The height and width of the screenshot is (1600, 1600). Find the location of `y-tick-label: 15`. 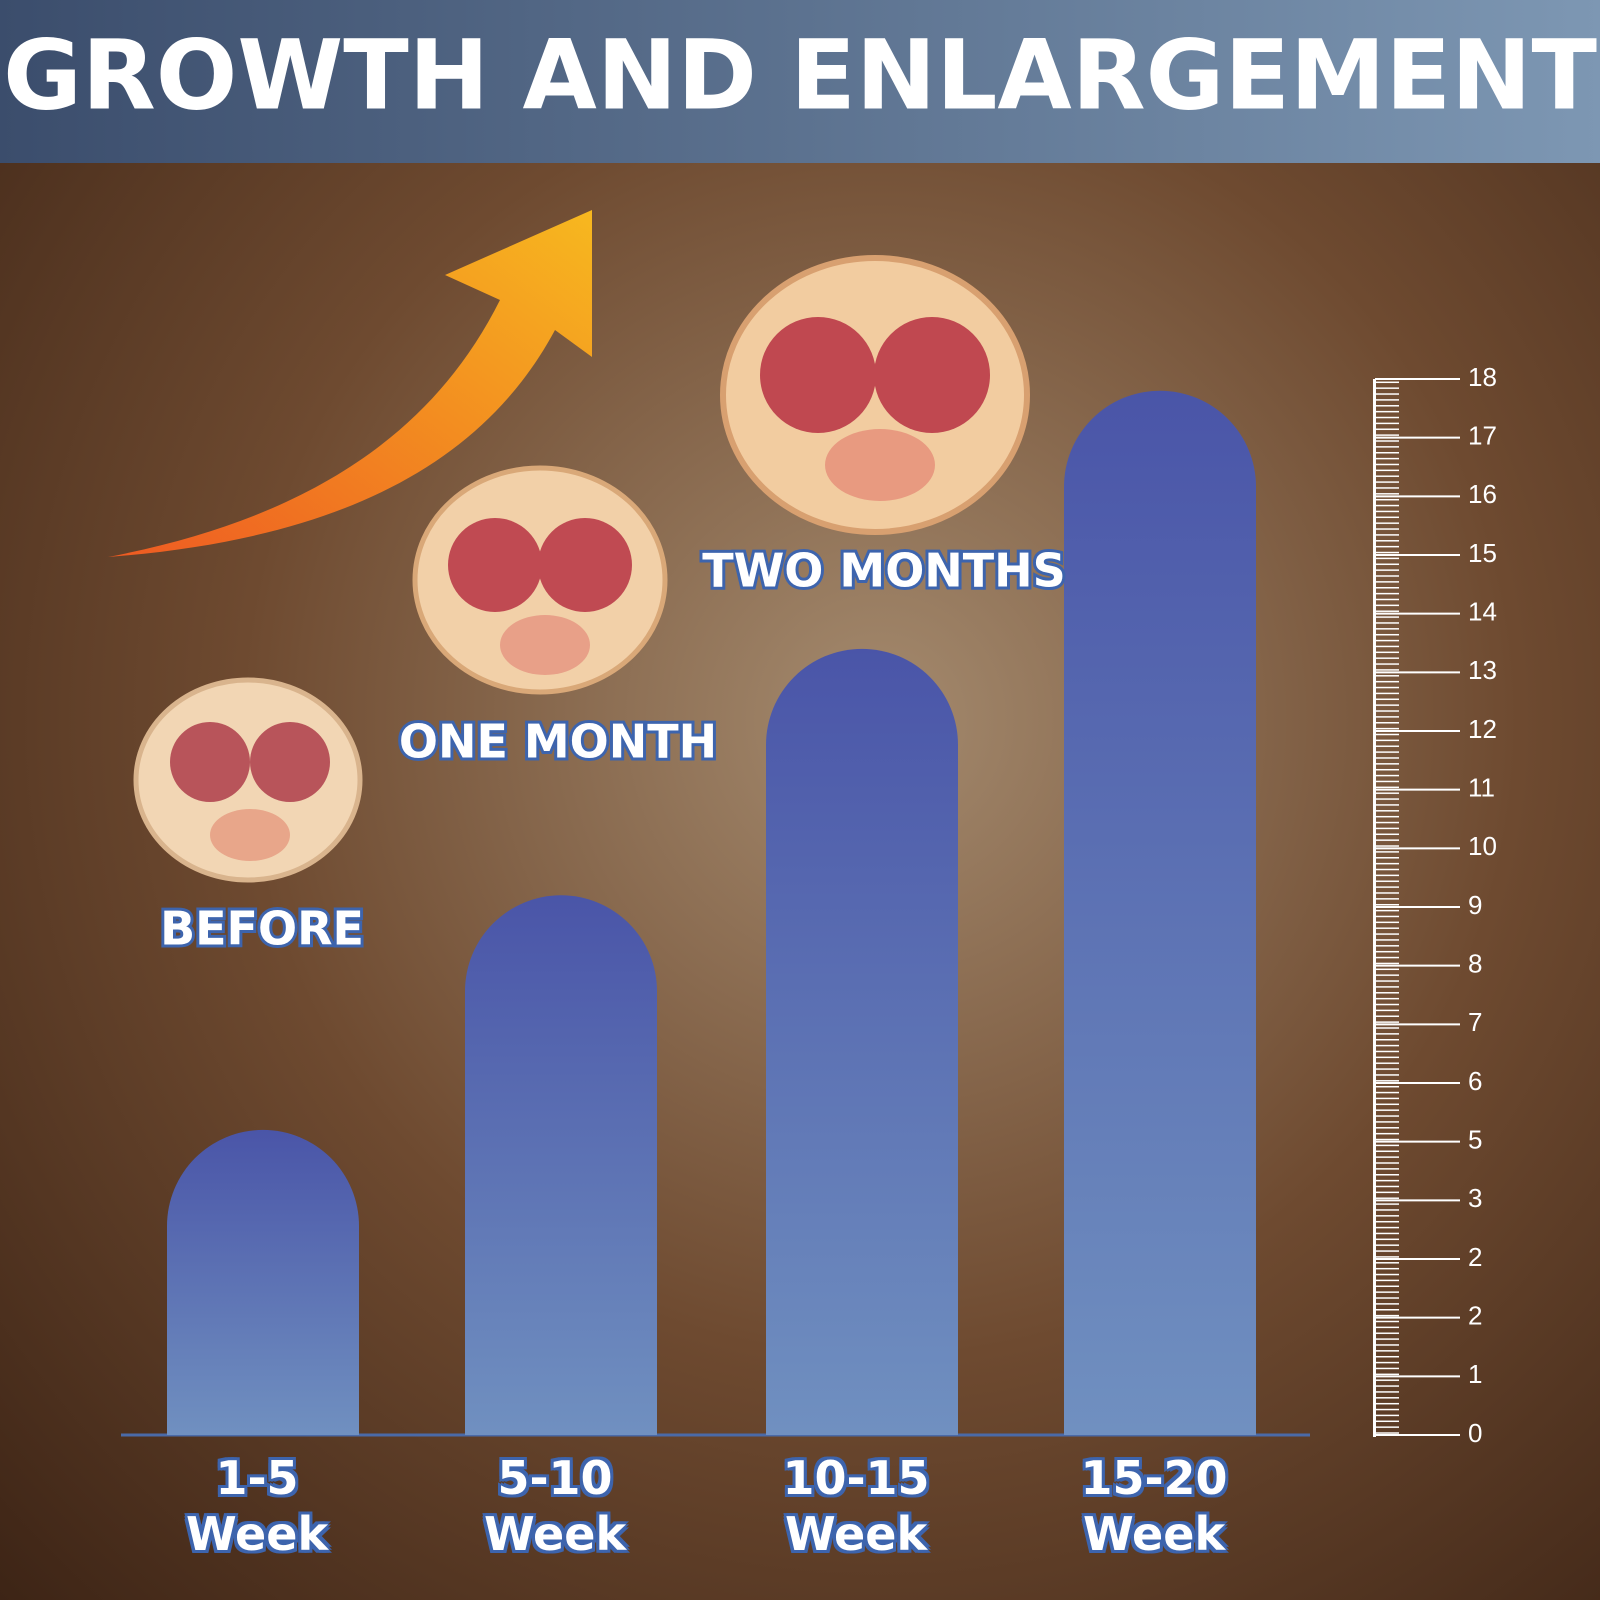

y-tick-label: 15 is located at coordinates (1482, 553).